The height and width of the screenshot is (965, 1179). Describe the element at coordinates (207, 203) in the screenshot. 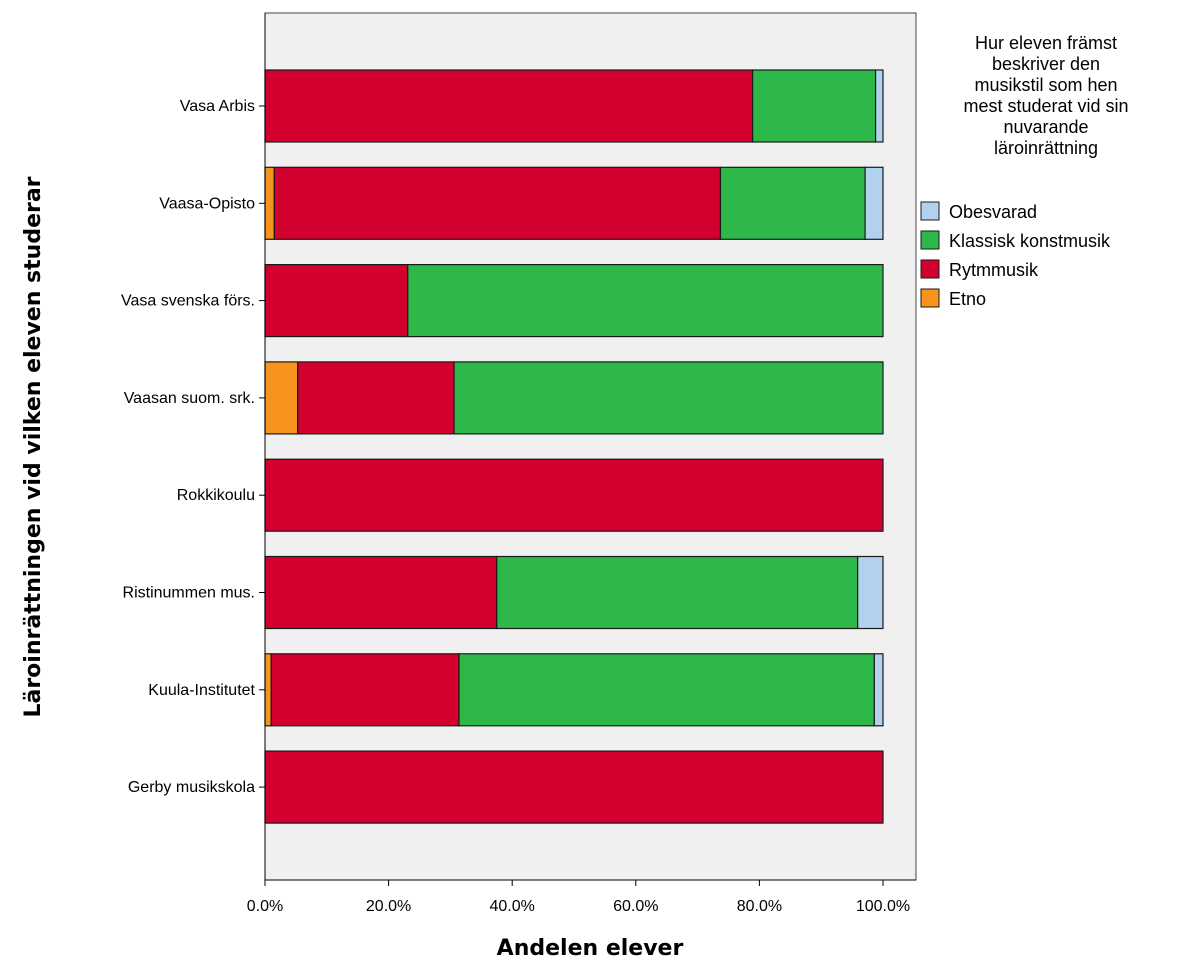

I see `y-tick-label: Vaasa-Opisto` at that location.